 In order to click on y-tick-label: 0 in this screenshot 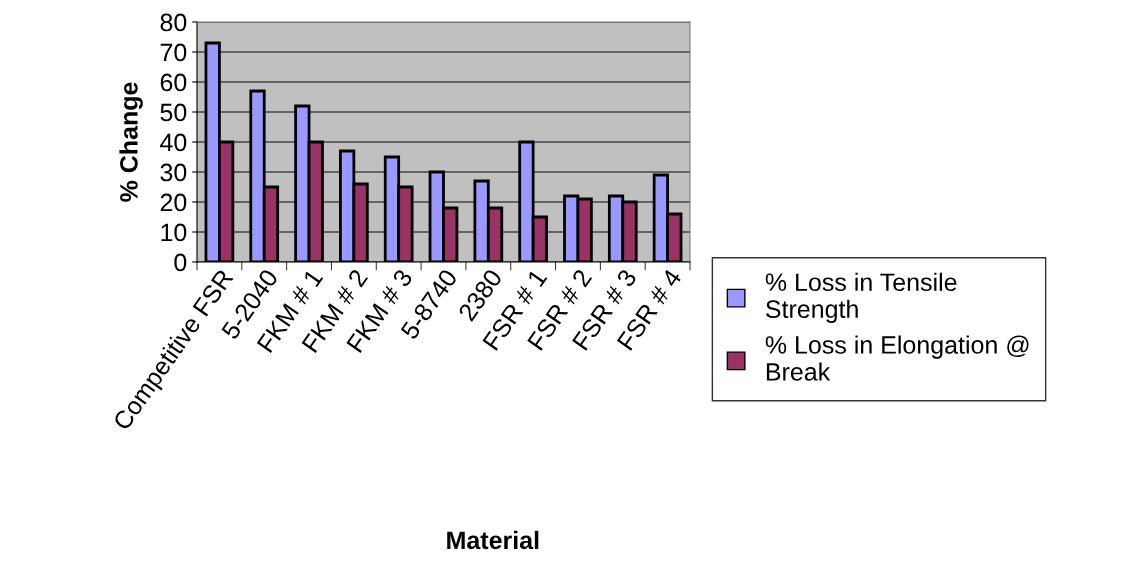, I will do `click(180, 262)`.